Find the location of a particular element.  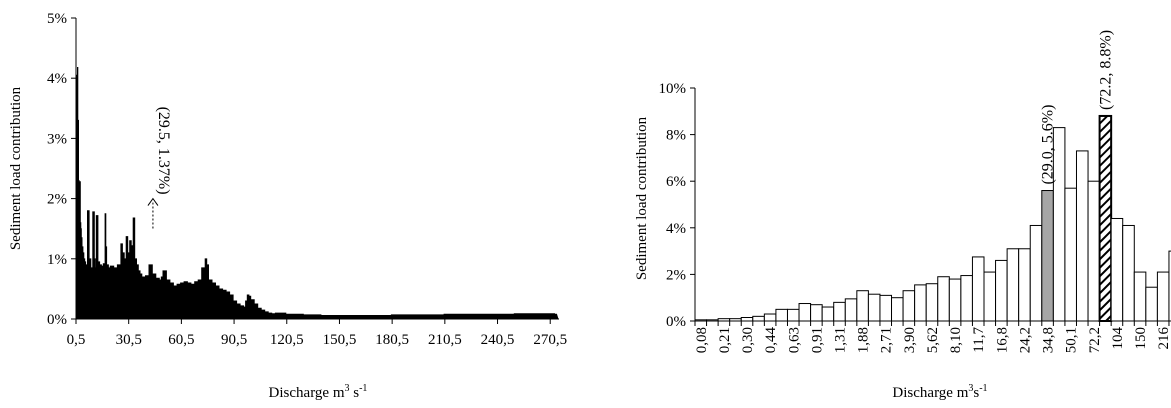

x-tick-label: 24,2 is located at coordinates (1025, 340).